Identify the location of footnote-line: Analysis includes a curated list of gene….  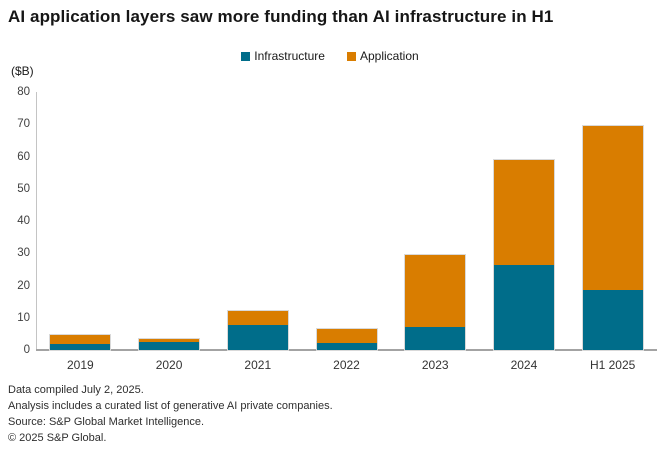
(170, 406).